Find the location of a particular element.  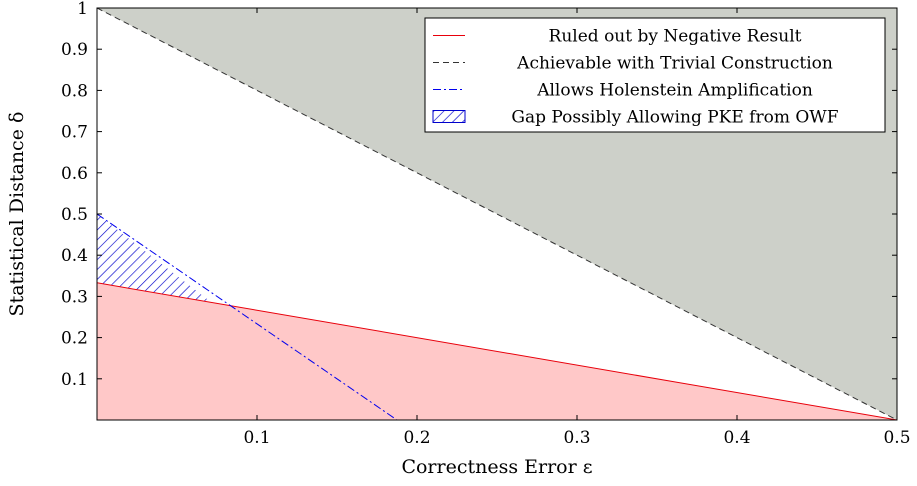

x-tick-label: 0.2 is located at coordinates (416, 438).